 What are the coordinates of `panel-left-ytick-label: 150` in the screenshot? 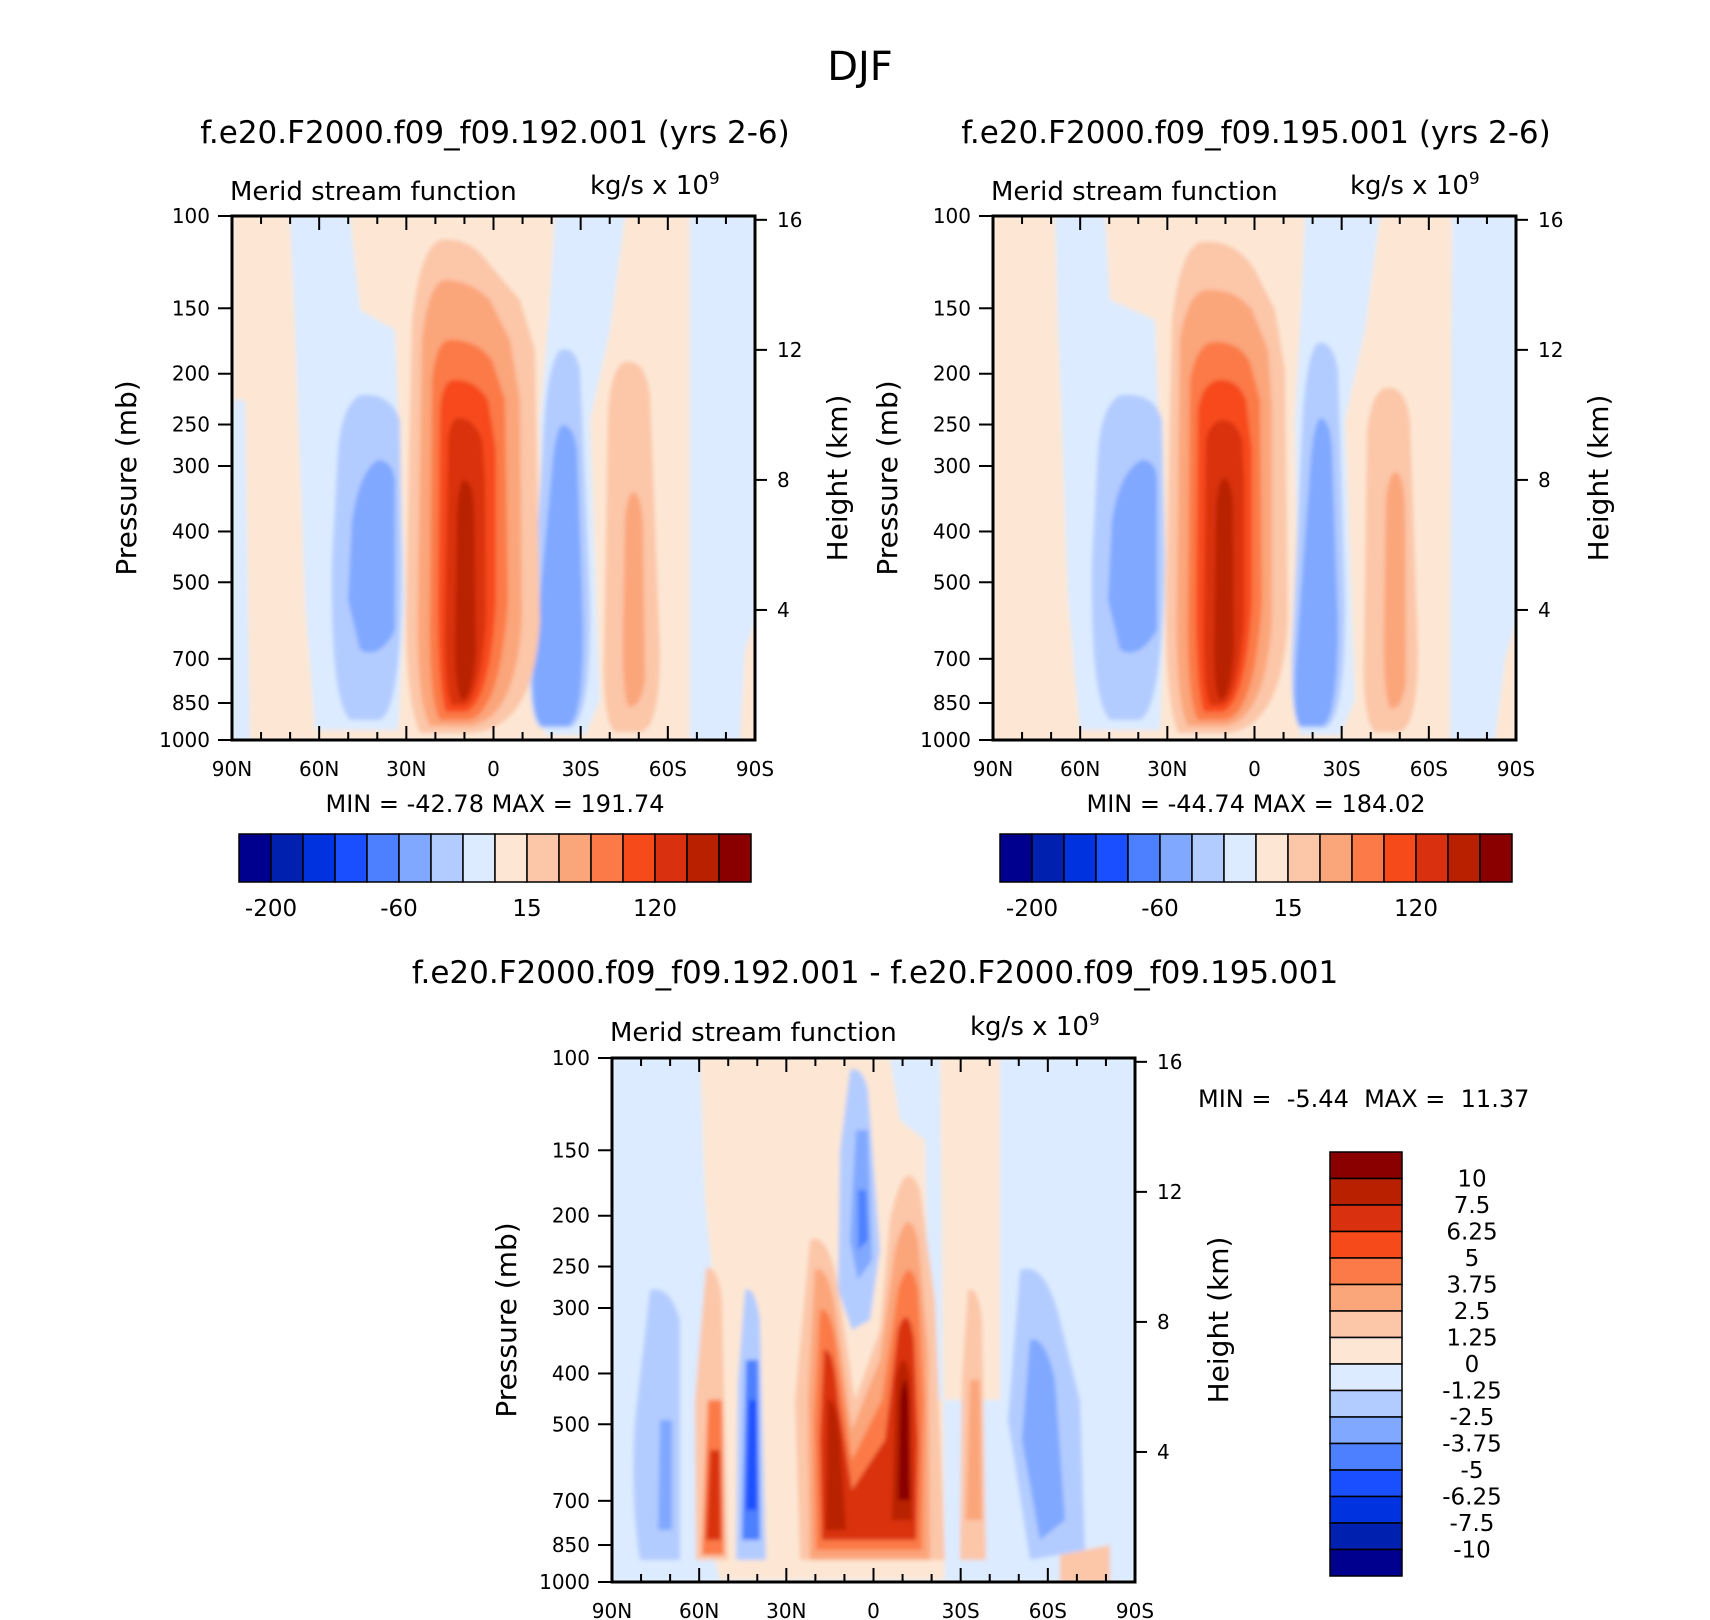 It's located at (191, 308).